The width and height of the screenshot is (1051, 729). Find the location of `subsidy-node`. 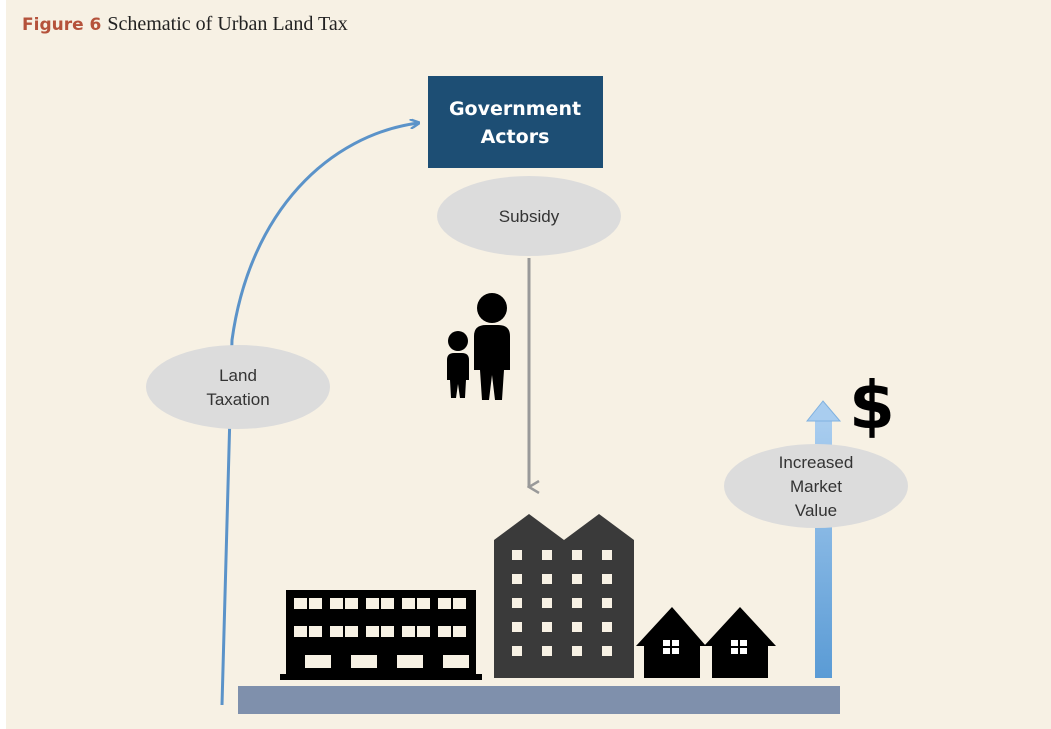

subsidy-node is located at coordinates (529, 216).